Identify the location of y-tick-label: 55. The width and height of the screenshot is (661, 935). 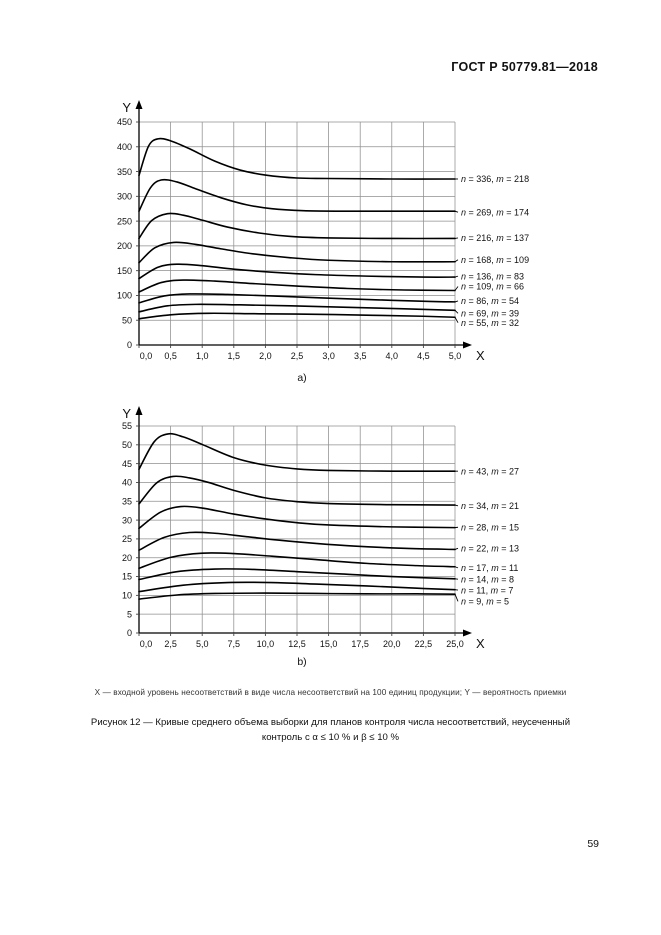
(127, 426).